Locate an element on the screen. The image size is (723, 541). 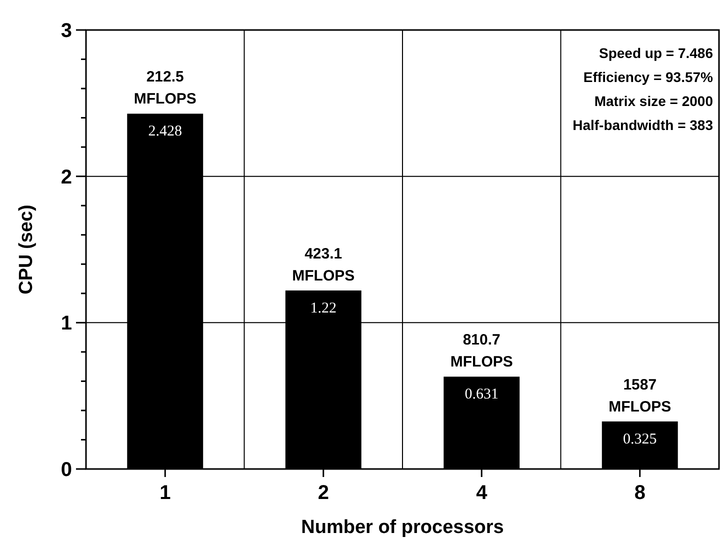
y-tick-label: 1 is located at coordinates (66, 323).